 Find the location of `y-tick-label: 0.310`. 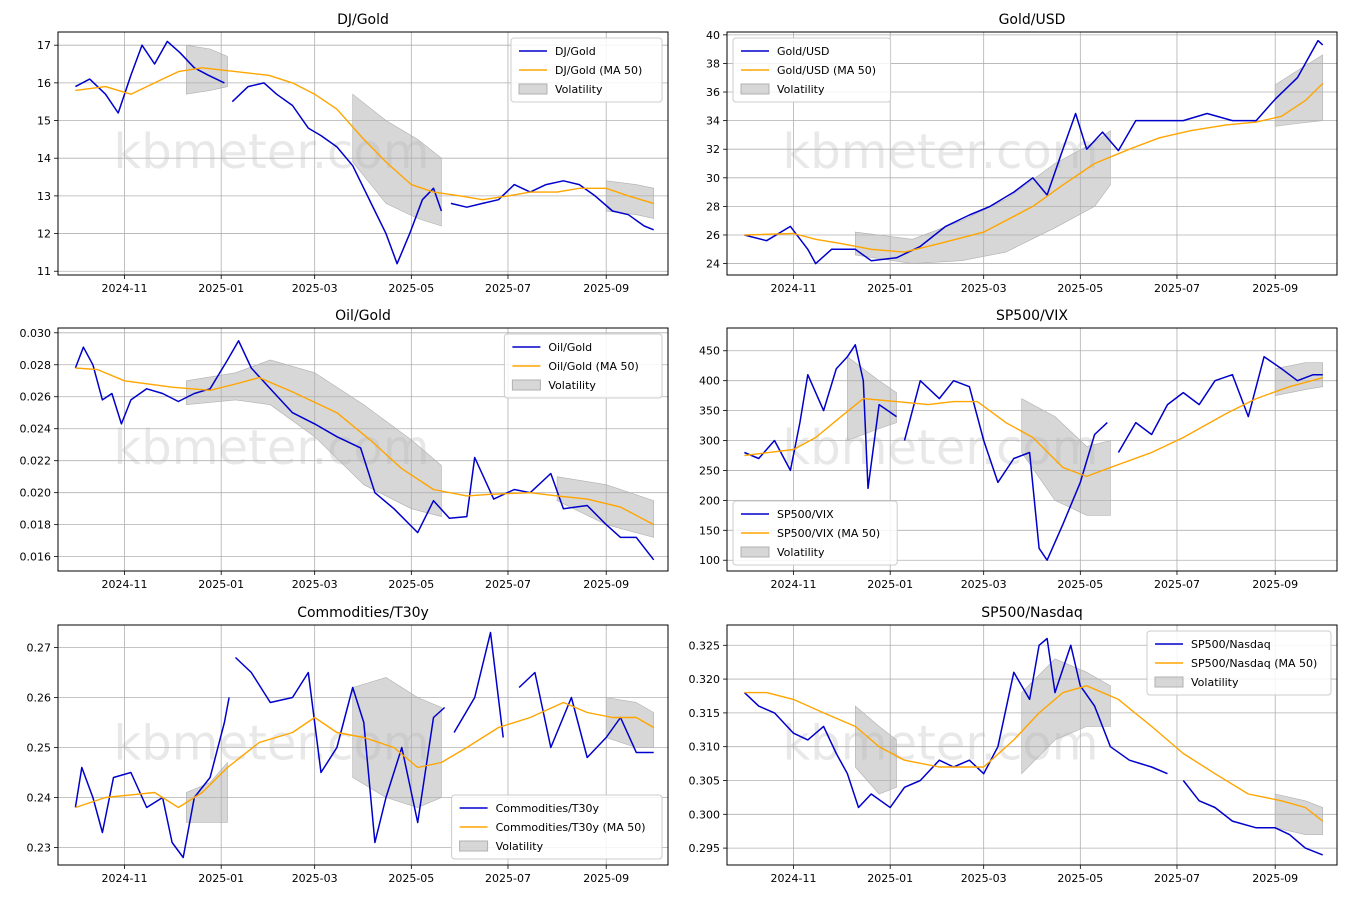

y-tick-label: 0.310 is located at coordinates (705, 747).